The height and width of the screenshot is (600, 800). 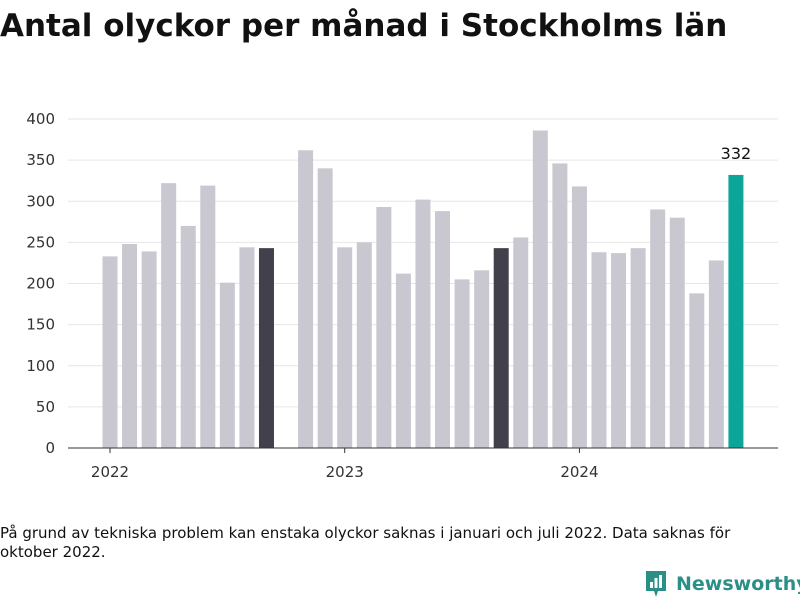 What do you see at coordinates (40, 284) in the screenshot?
I see `y-tick-label: 200` at bounding box center [40, 284].